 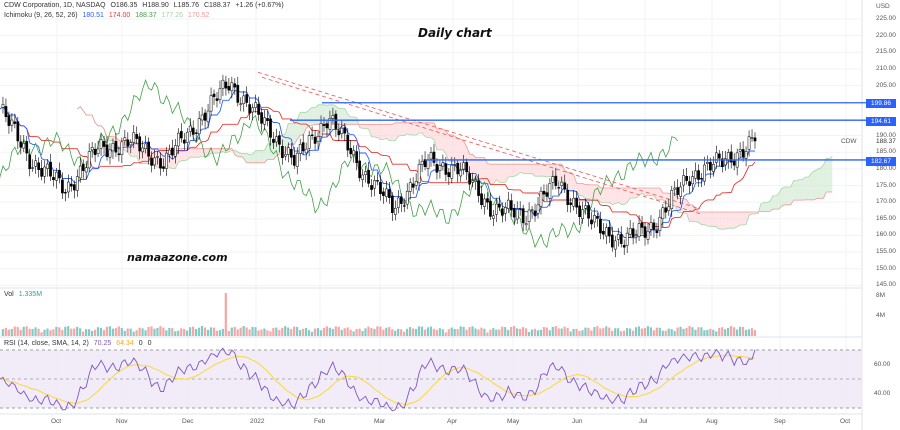 I want to click on price-tick: 190.00, so click(x=886, y=135).